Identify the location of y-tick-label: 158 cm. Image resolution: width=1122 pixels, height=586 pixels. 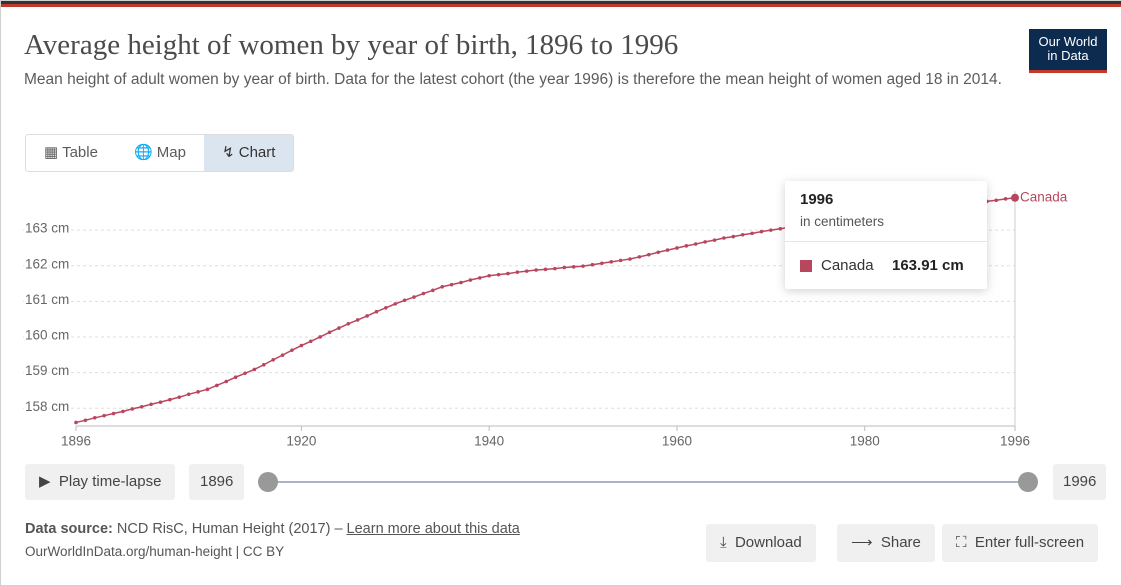
(47, 406).